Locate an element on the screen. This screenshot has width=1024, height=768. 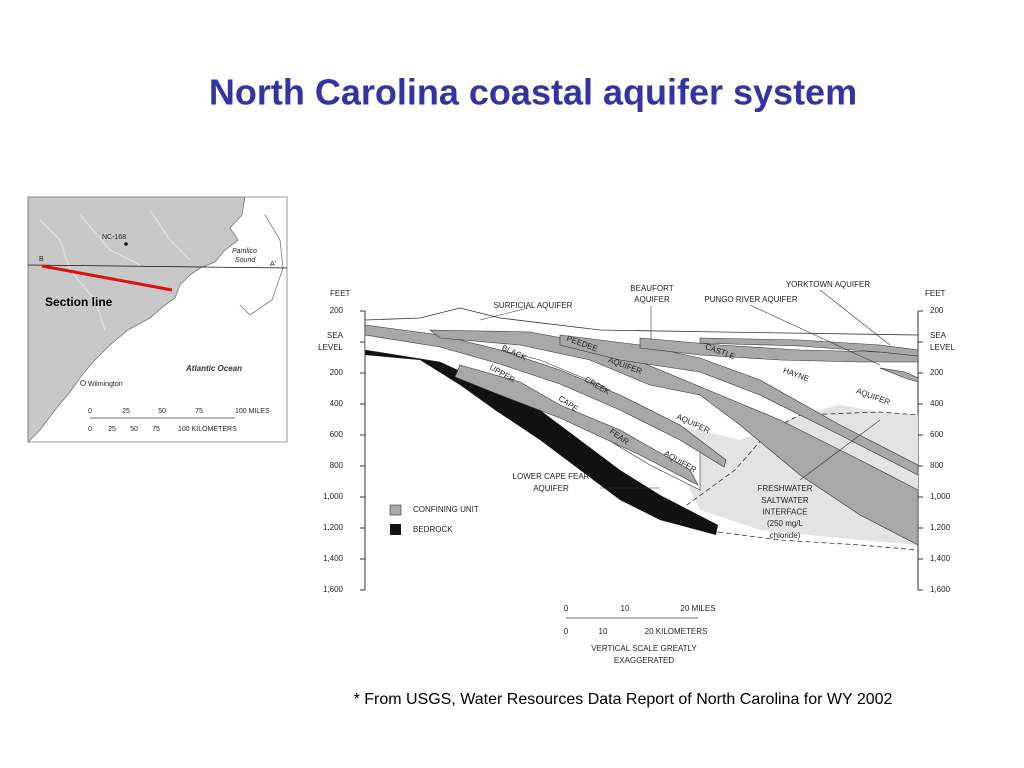
layer-label: YORKTOWN AQUIFER is located at coordinates (828, 284).